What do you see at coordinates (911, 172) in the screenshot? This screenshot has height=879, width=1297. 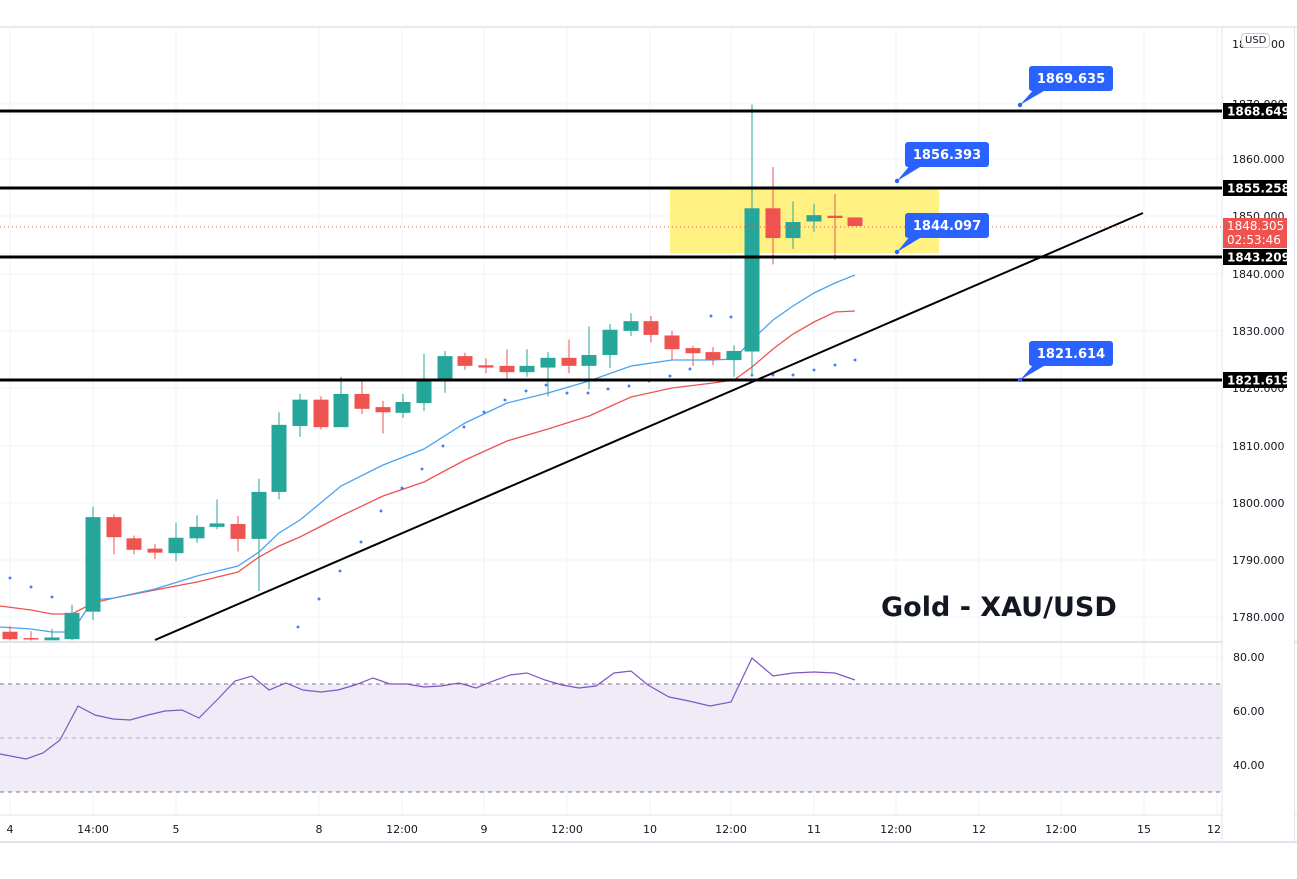 I see `callout-pointer` at bounding box center [911, 172].